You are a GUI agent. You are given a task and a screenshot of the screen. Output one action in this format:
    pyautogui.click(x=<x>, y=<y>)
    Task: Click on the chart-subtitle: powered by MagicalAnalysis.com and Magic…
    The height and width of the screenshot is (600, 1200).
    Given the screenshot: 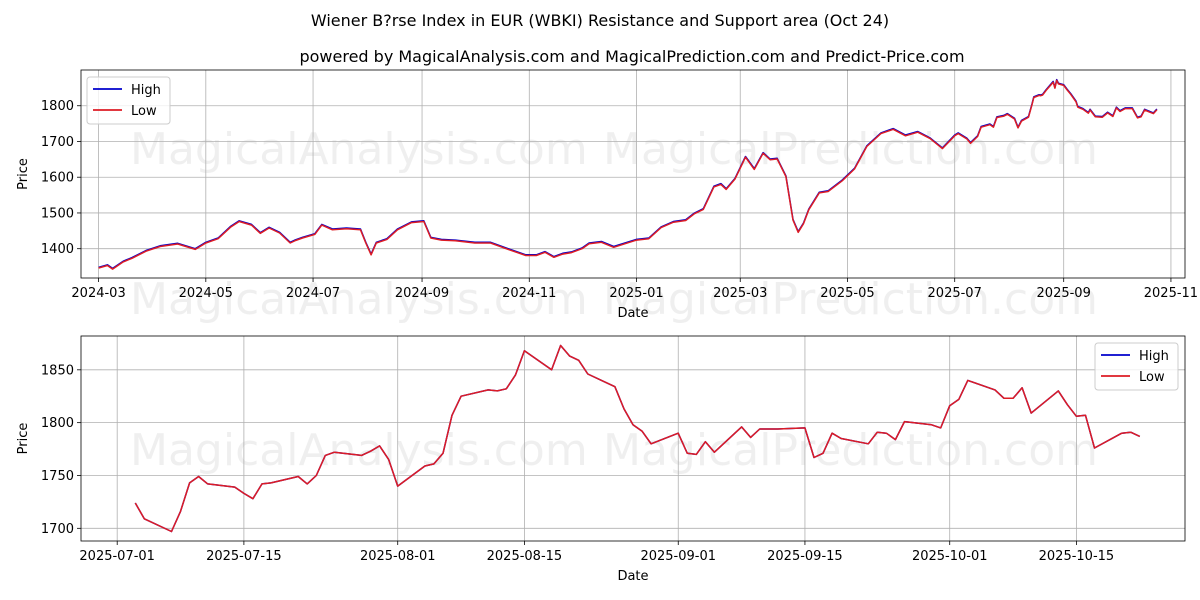 What is the action you would take?
    pyautogui.click(x=631, y=56)
    